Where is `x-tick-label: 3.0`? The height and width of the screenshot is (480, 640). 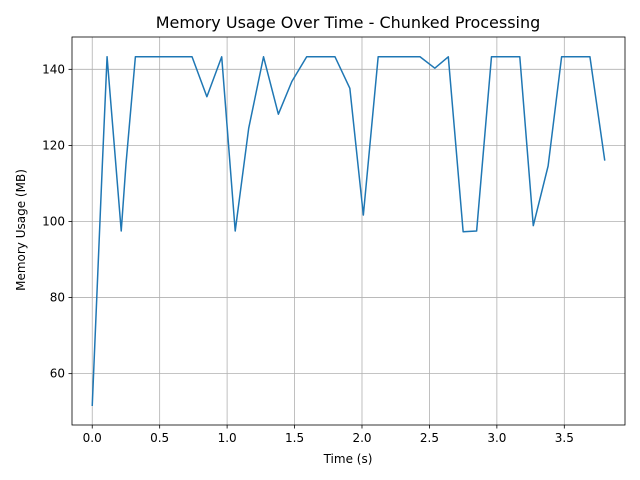
x-tick-label: 3.0 is located at coordinates (496, 438).